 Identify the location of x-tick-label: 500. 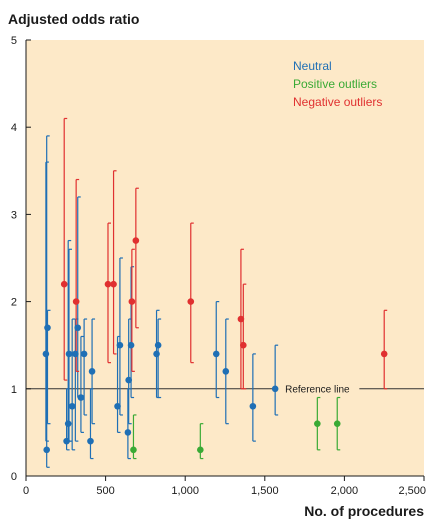
(105, 491).